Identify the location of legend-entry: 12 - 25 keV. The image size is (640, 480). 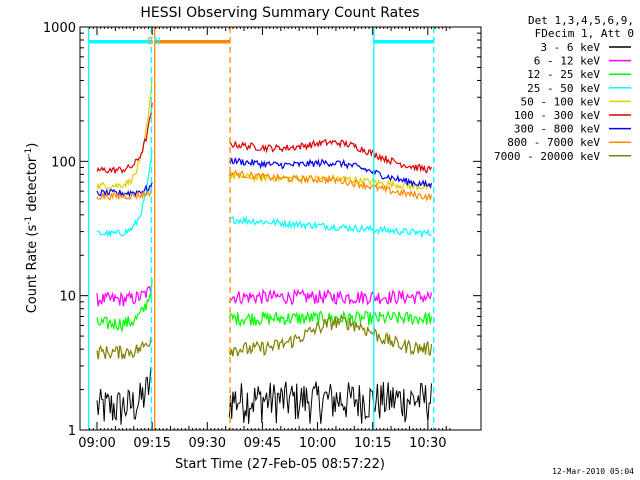
(579, 74).